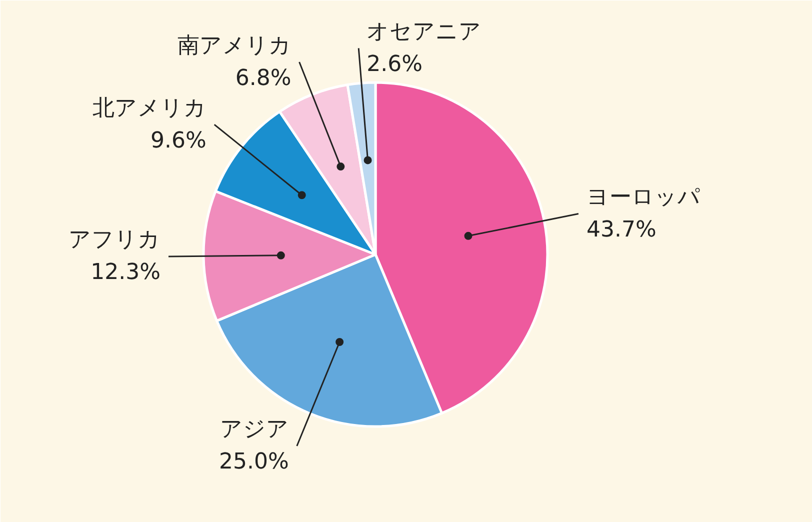 Image resolution: width=812 pixels, height=522 pixels. What do you see at coordinates (253, 462) in the screenshot?
I see `data-label: 25.0%` at bounding box center [253, 462].